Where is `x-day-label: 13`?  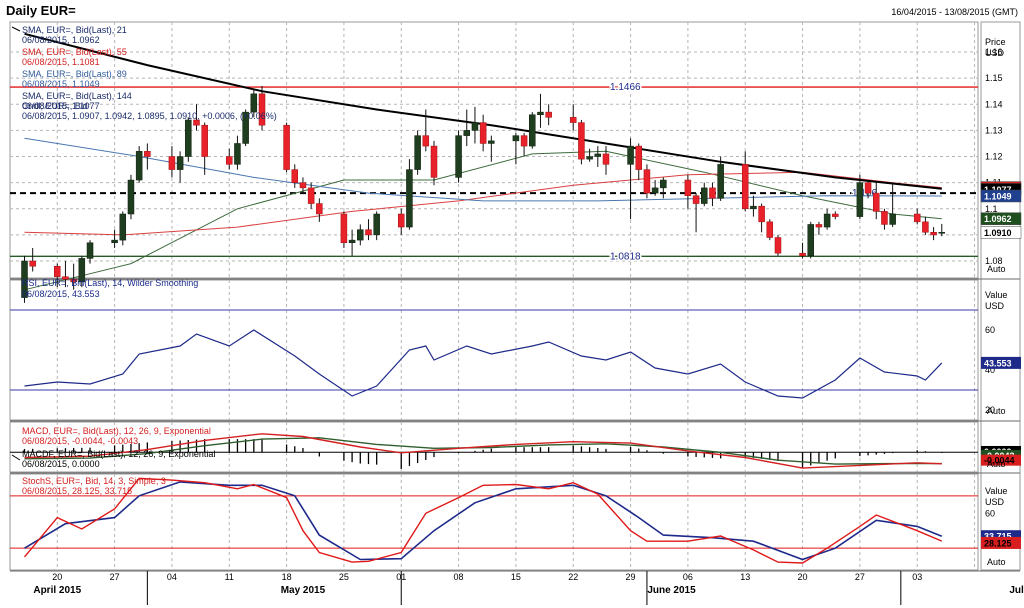 x-day-label: 13 is located at coordinates (745, 577).